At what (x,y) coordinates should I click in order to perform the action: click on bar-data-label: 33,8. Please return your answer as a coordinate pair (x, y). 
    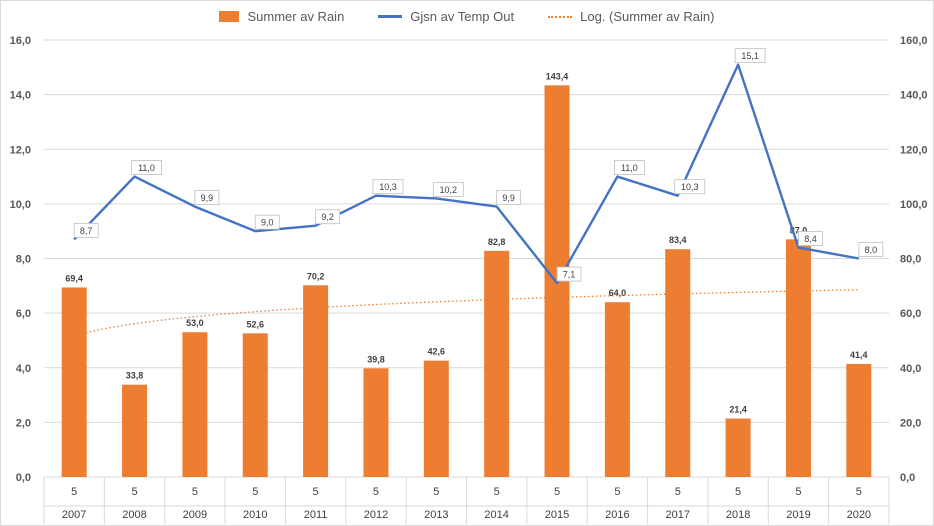
    Looking at the image, I should click on (135, 376).